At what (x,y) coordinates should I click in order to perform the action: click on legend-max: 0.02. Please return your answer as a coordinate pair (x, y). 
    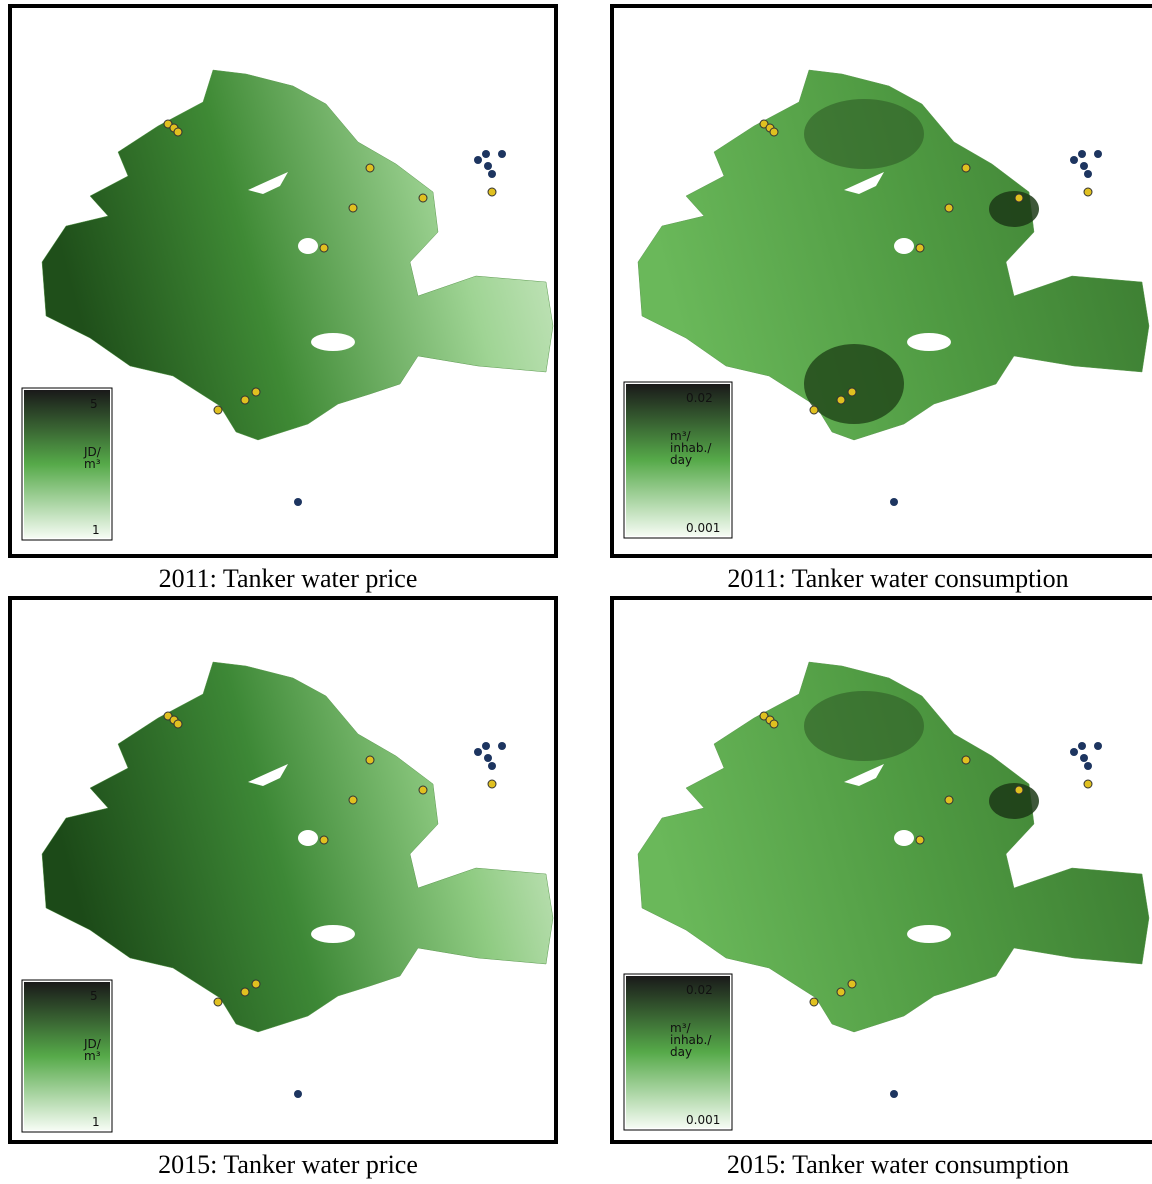
    Looking at the image, I should click on (699, 398).